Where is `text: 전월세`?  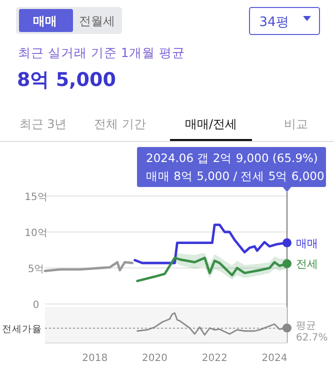
text: 전월세 is located at coordinates (97, 21).